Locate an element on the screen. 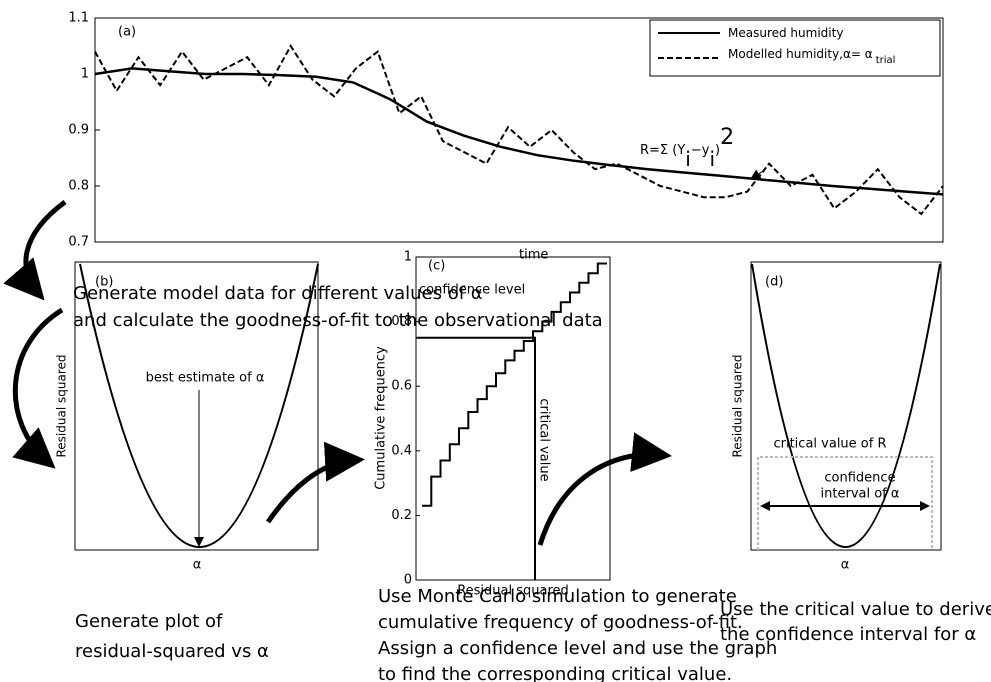 This screenshot has width=991, height=682. legend-label: Measured humidity is located at coordinates (785, 33).